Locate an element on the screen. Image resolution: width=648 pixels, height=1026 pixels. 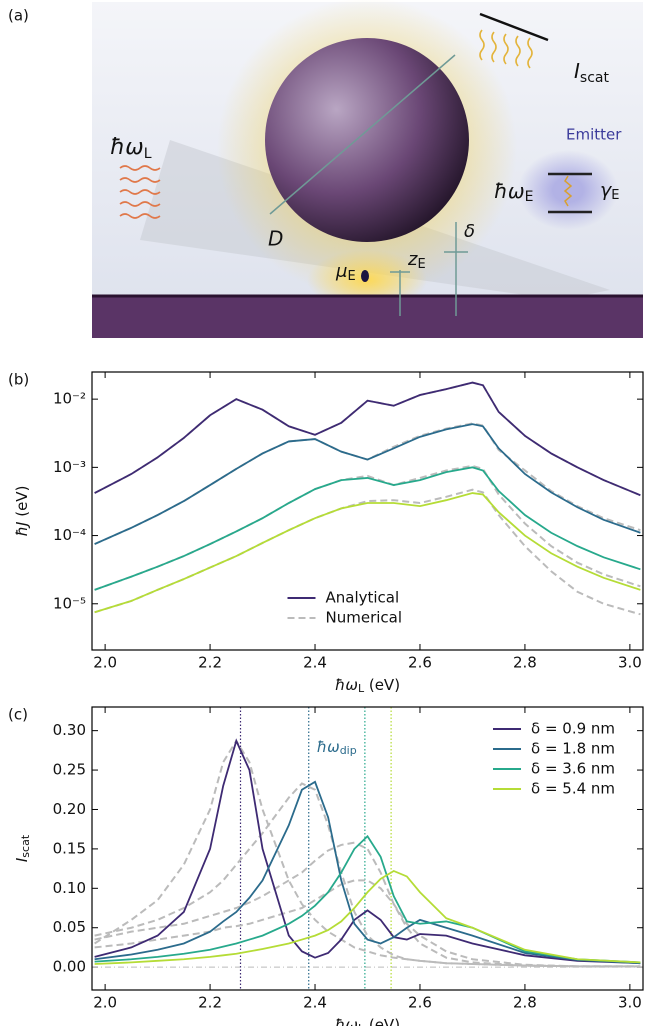
legend-label: Analytical is located at coordinates (363, 598).